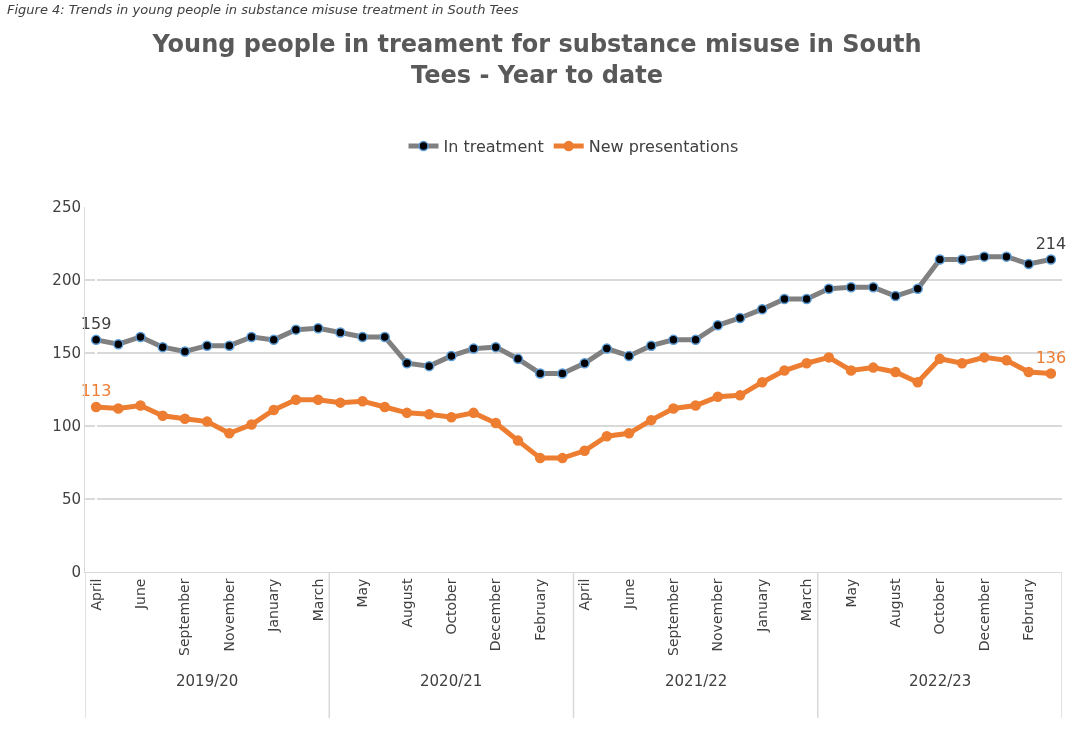 This screenshot has height=740, width=1074. What do you see at coordinates (66, 280) in the screenshot?
I see `y-tick-label: 200` at bounding box center [66, 280].